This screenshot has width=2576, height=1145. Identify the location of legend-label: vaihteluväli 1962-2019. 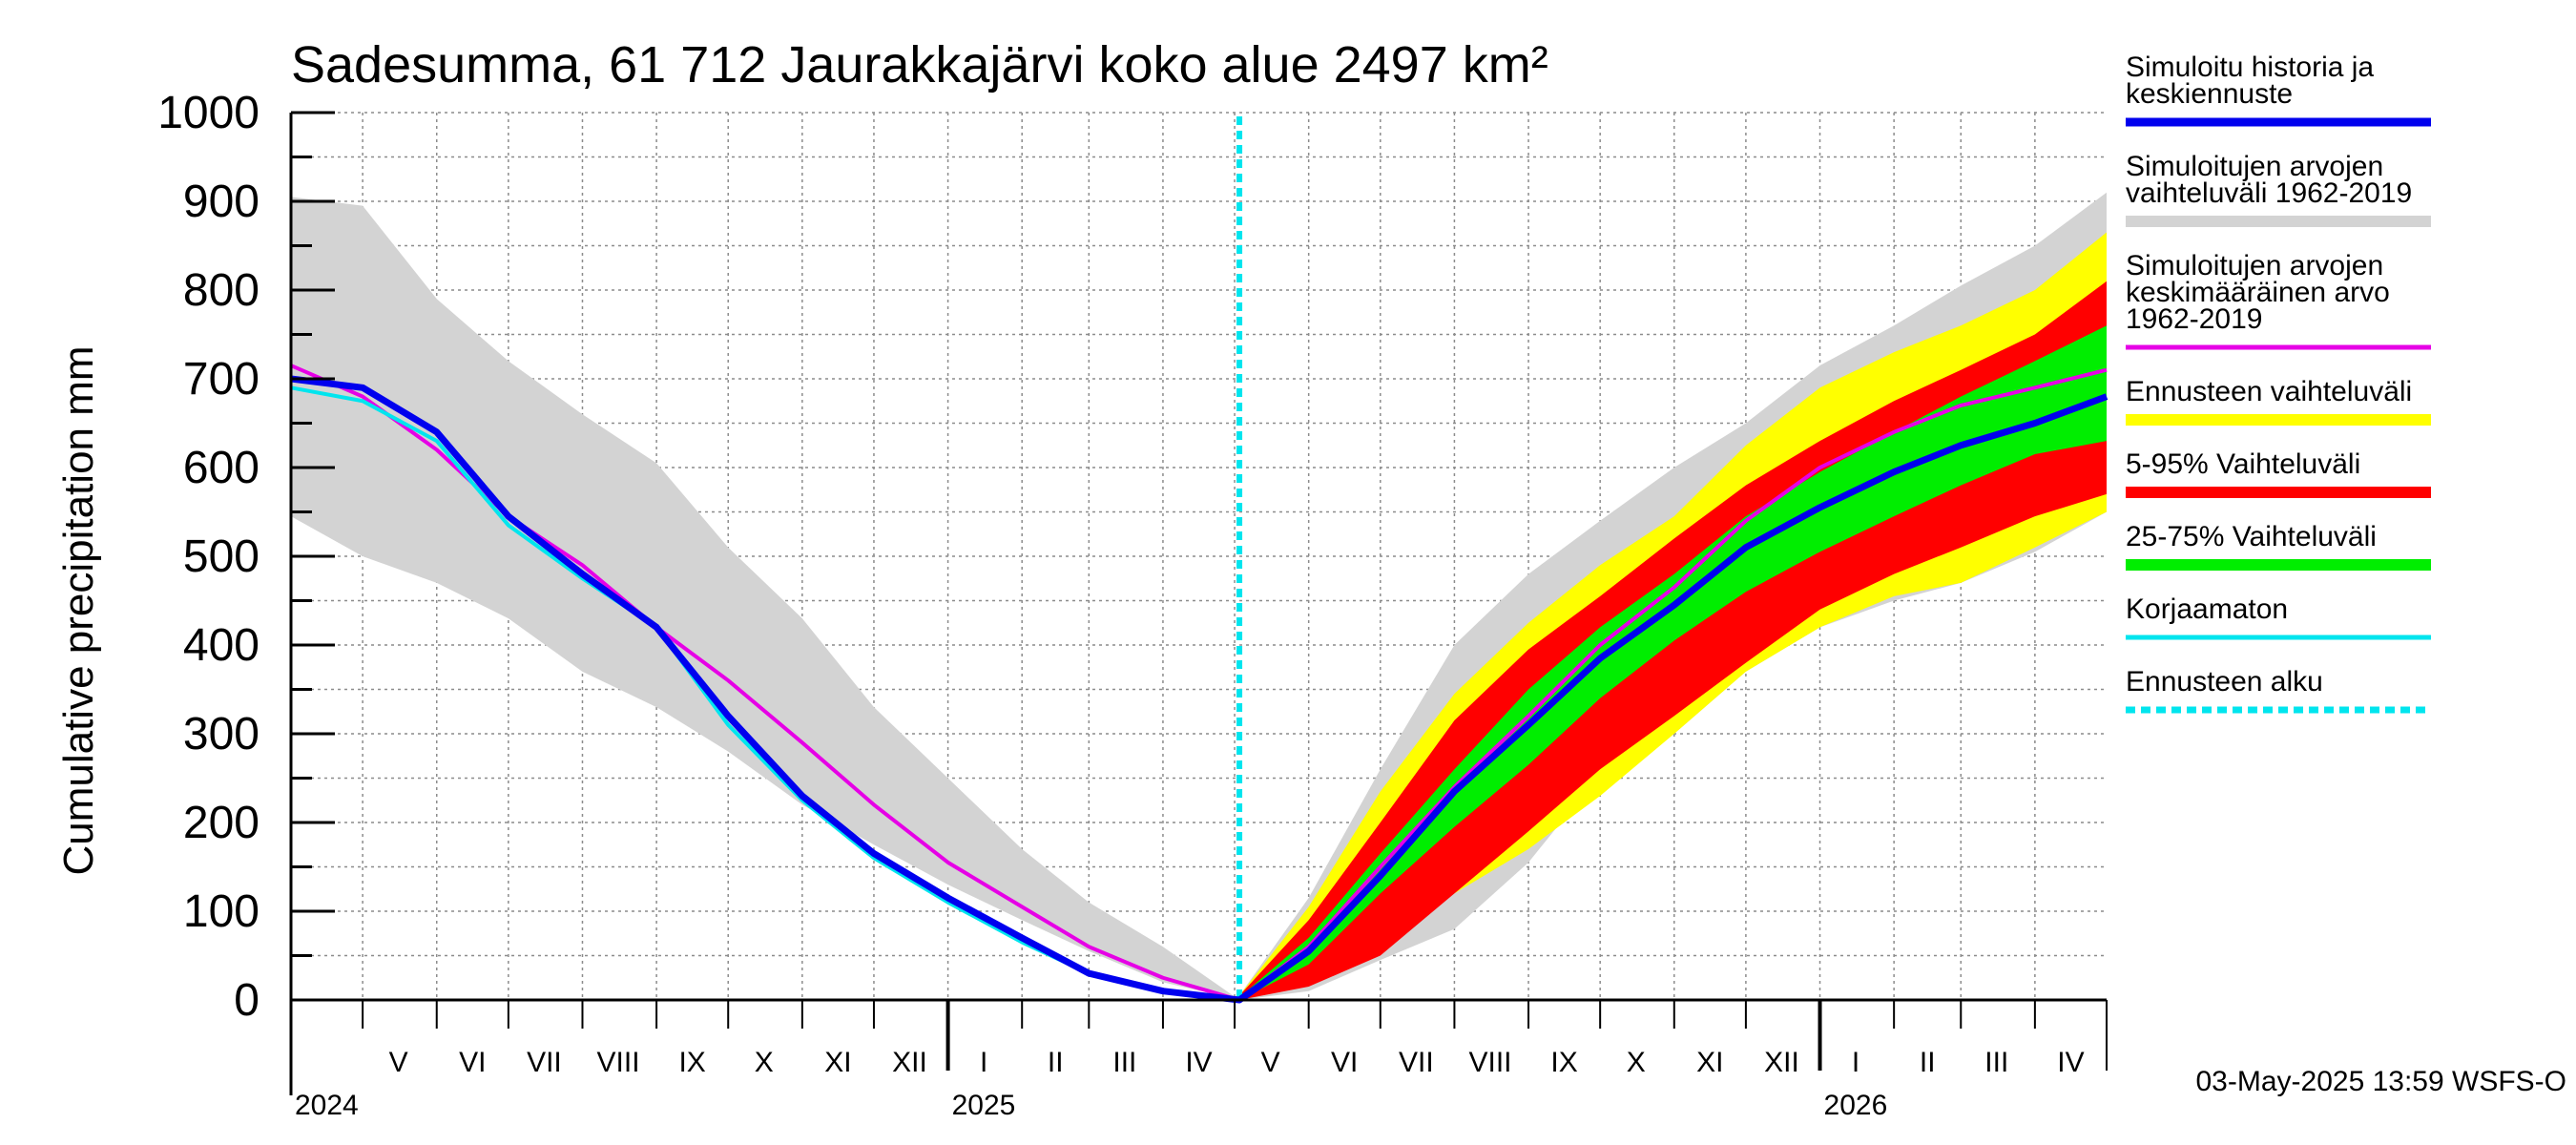
(2269, 193).